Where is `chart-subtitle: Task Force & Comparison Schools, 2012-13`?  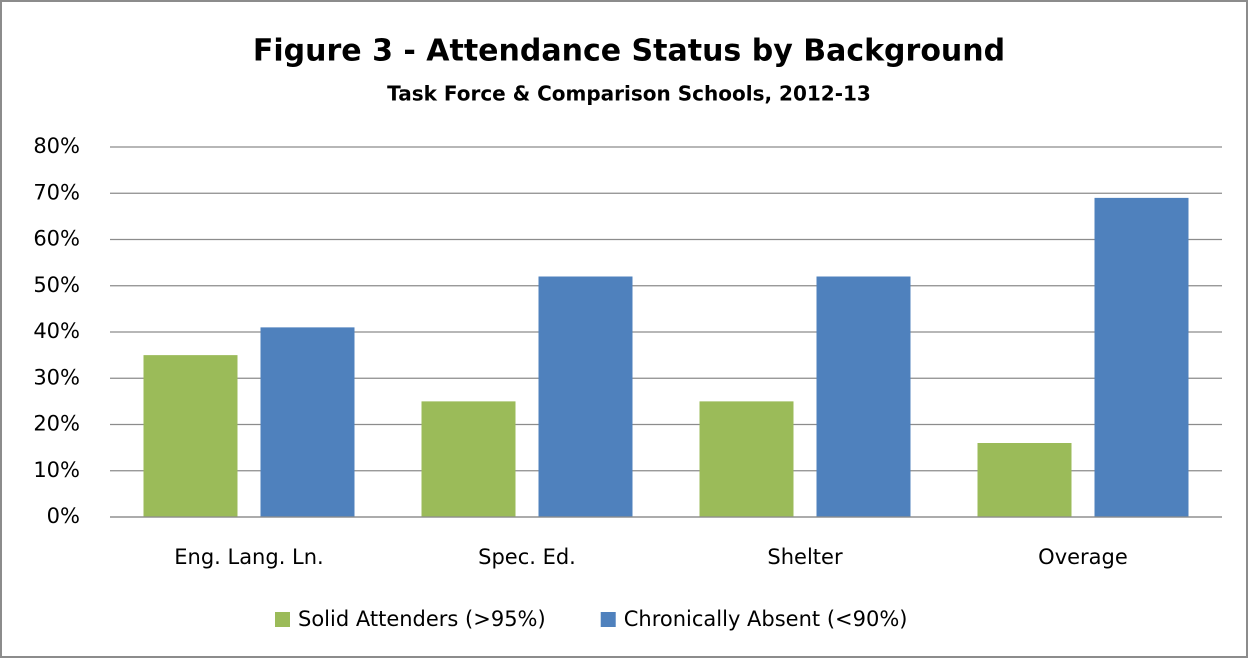
chart-subtitle: Task Force & Comparison Schools, 2012-13 is located at coordinates (629, 94).